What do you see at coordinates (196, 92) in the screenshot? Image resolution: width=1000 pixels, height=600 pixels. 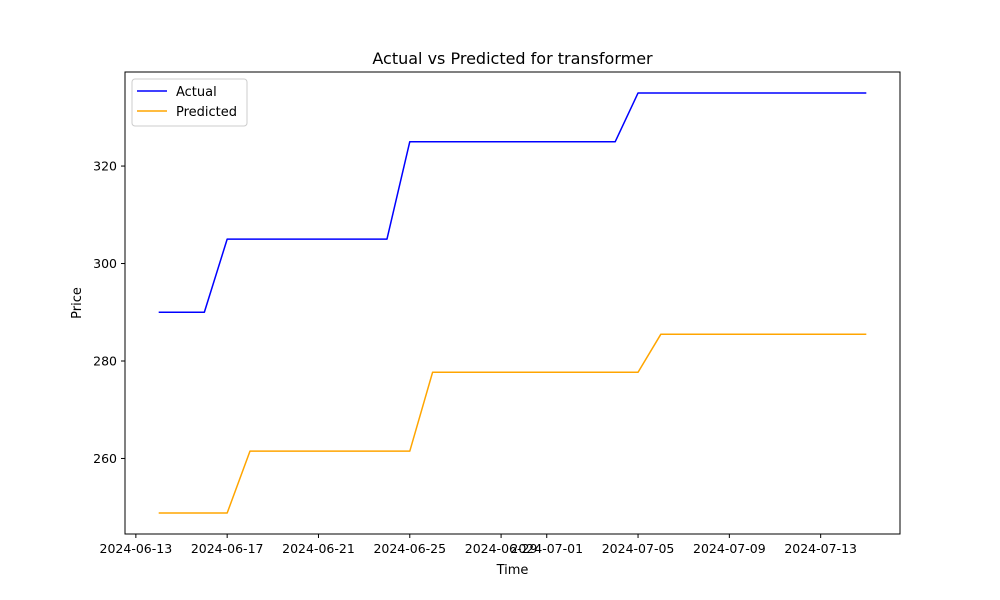 I see `legend-label-actual: Actual` at bounding box center [196, 92].